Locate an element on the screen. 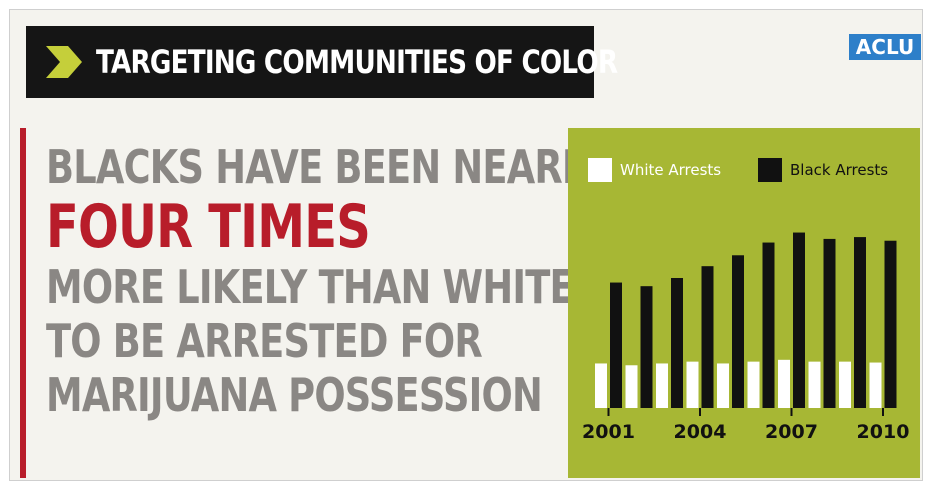 The width and height of the screenshot is (930, 484). bar-white-2010 is located at coordinates (875, 385).